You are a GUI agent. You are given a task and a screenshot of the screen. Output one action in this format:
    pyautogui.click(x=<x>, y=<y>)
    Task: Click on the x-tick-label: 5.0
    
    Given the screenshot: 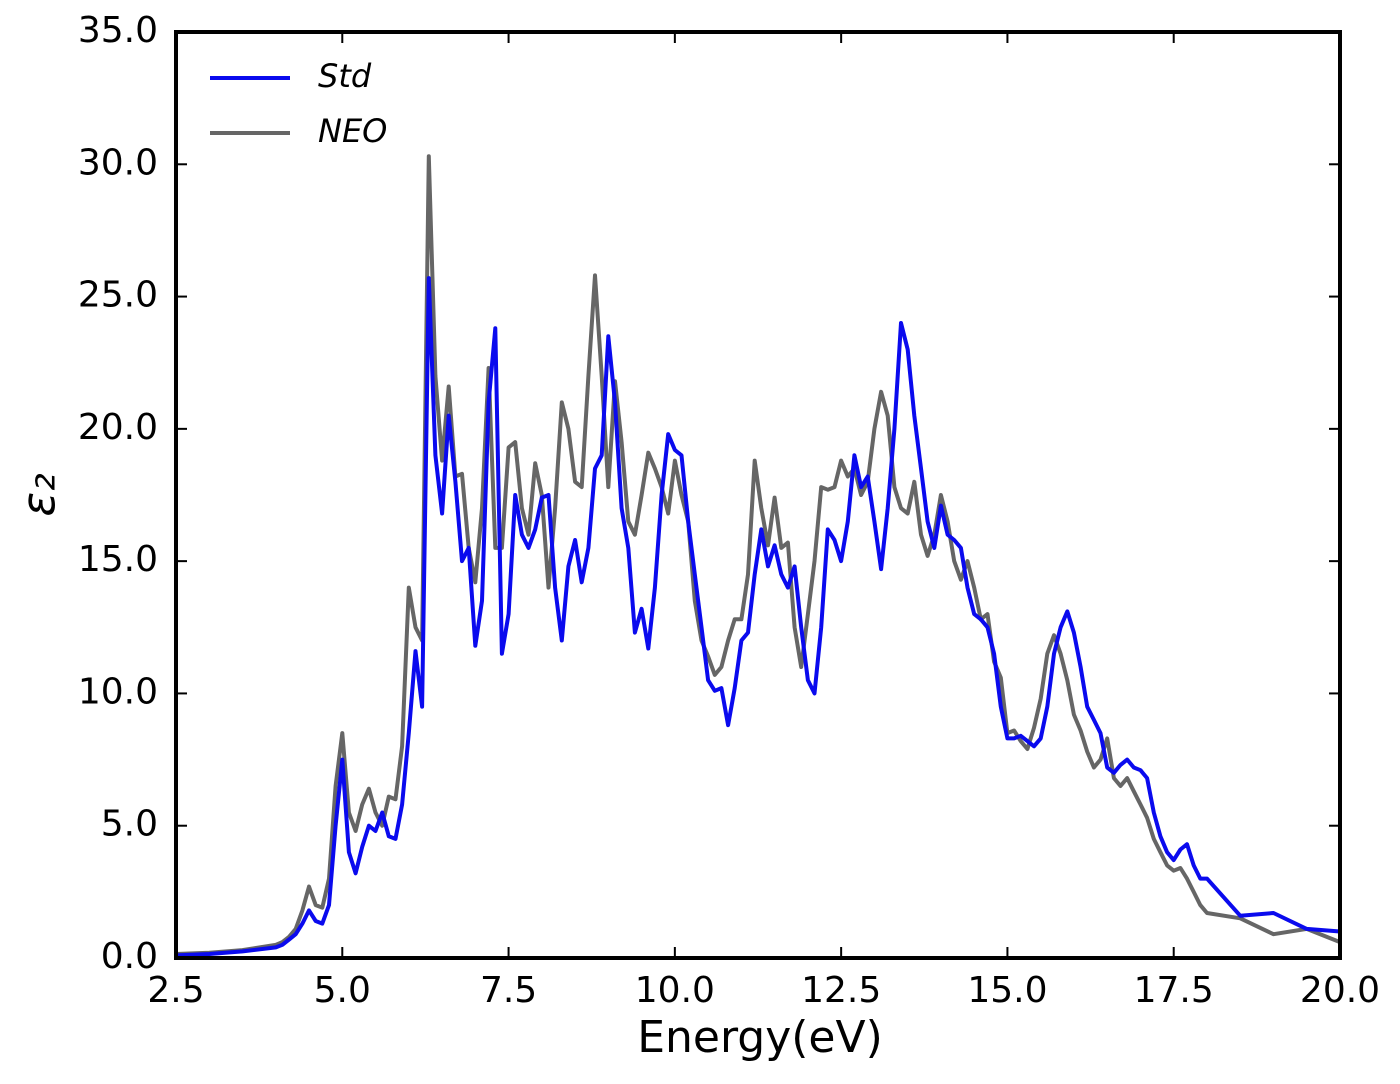 What is the action you would take?
    pyautogui.click(x=342, y=990)
    